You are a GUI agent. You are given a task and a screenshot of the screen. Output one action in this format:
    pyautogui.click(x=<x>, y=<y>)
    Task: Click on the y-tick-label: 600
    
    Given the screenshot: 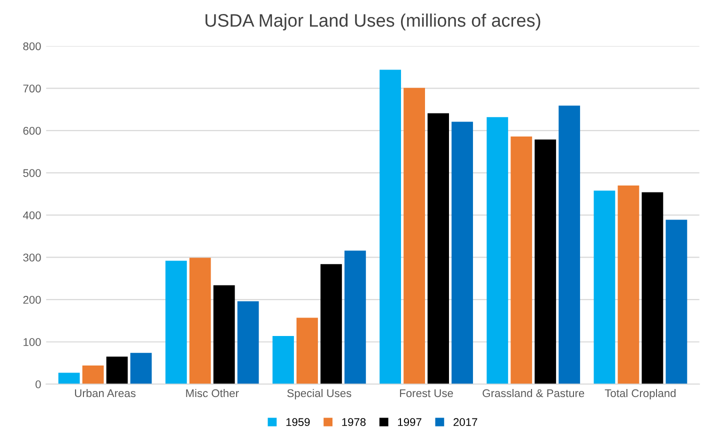 What is the action you would take?
    pyautogui.click(x=32, y=130)
    